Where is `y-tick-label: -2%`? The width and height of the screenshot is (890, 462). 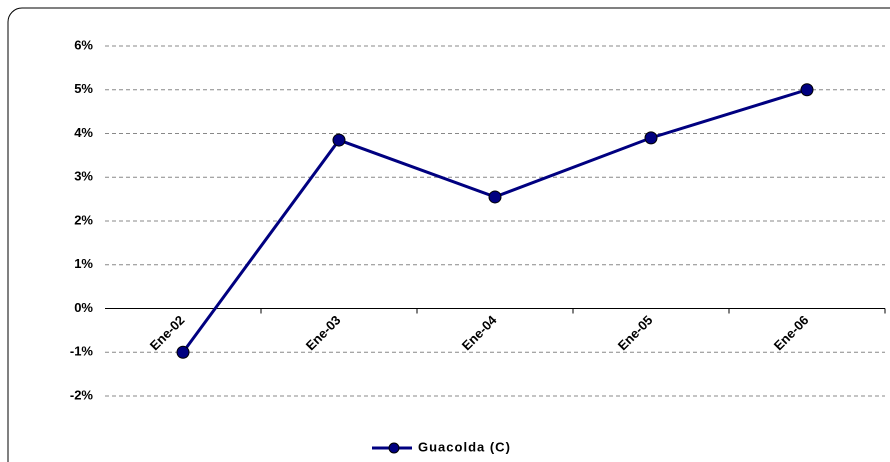 y-tick-label: -2% is located at coordinates (82, 394).